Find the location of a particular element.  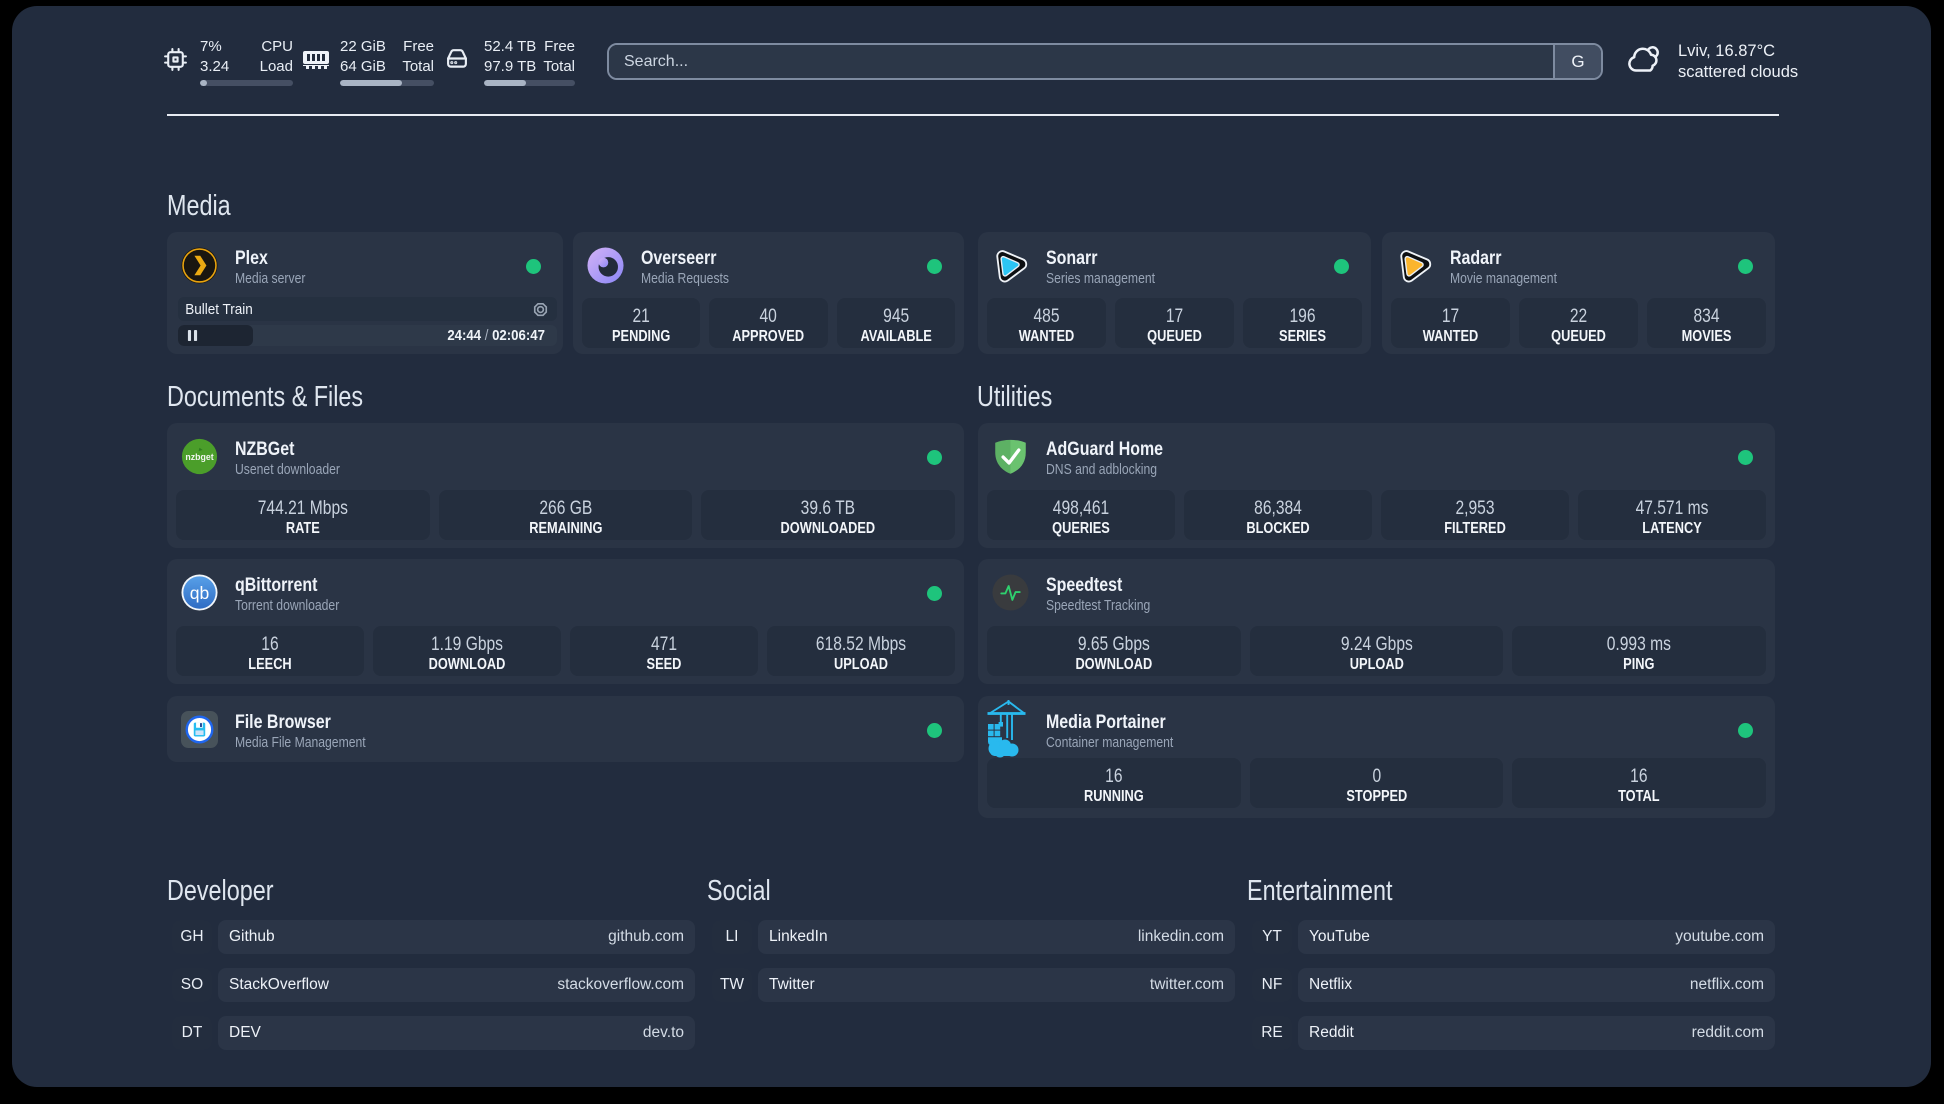

svg-text: nzbget is located at coordinates (199, 457).